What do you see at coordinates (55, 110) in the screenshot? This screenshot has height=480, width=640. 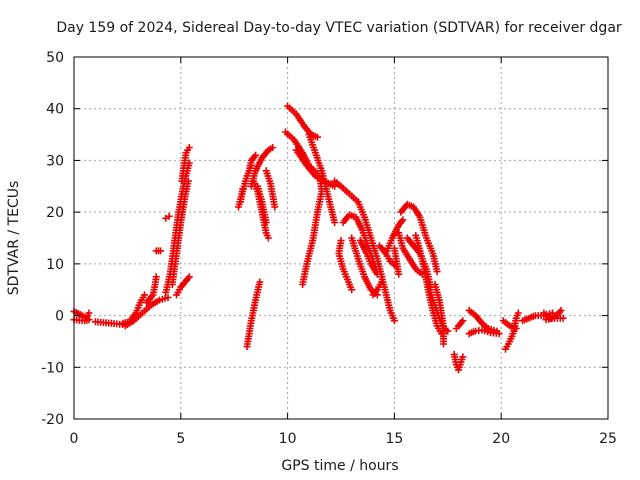 I see `y-tick-label: 40` at bounding box center [55, 110].